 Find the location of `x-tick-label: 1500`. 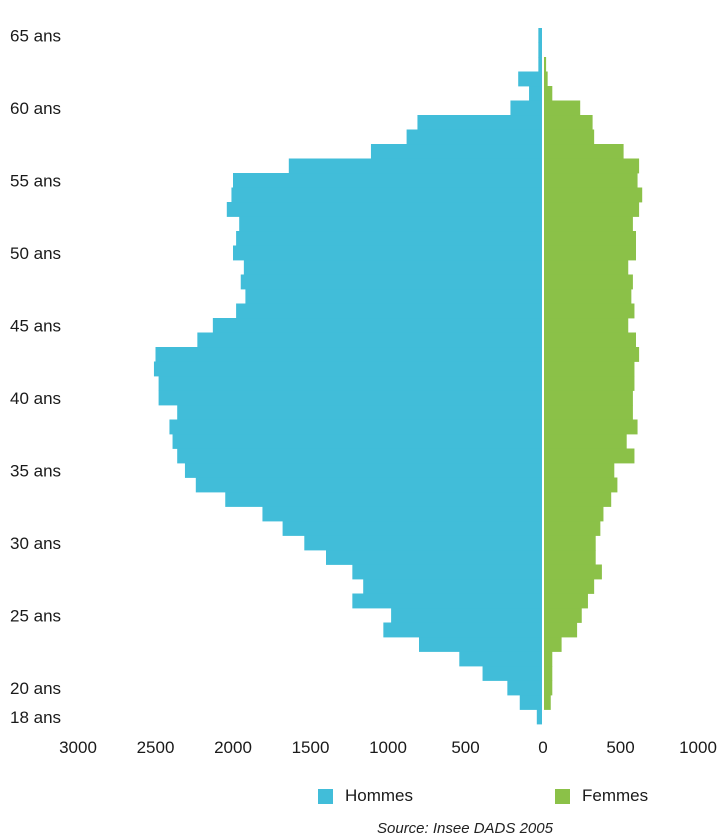

x-tick-label: 1500 is located at coordinates (311, 747).